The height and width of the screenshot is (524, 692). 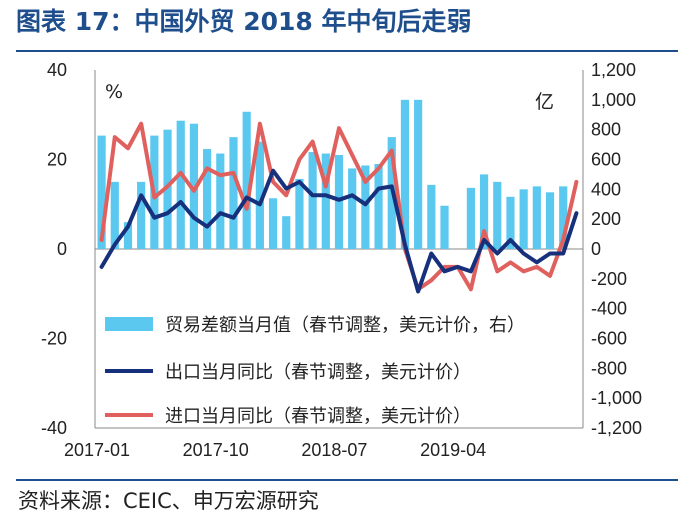 I want to click on right-tick-label: -600, so click(x=609, y=339).